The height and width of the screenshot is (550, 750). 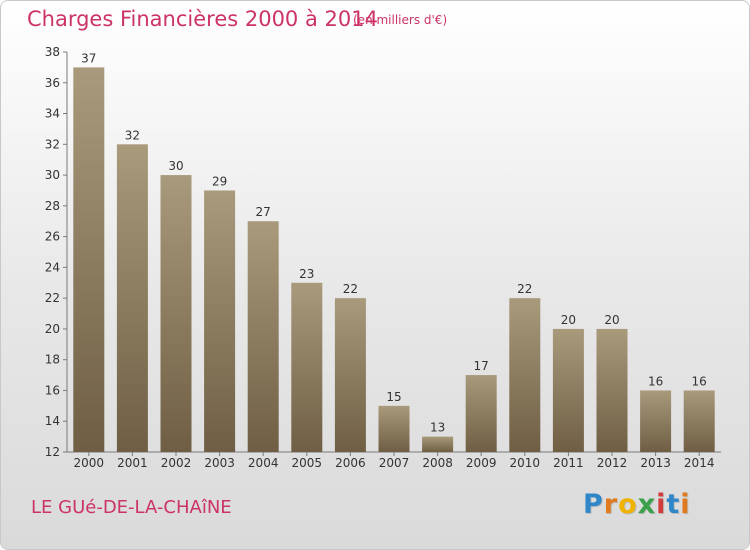 What do you see at coordinates (699, 421) in the screenshot?
I see `bar-2014` at bounding box center [699, 421].